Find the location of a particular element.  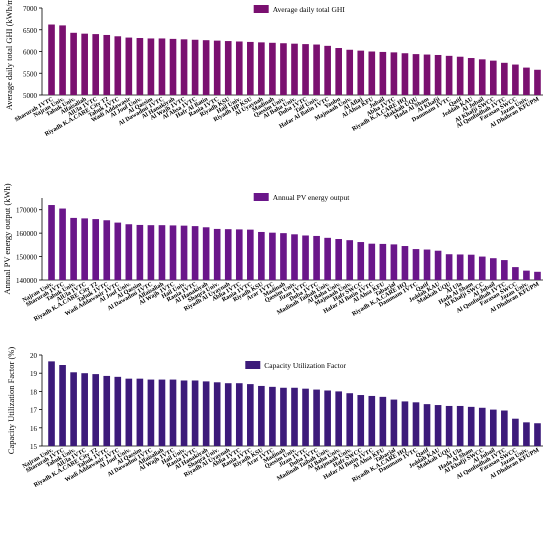

y-axis-label: Annual PV energy output (kWh) is located at coordinates (7, 238).